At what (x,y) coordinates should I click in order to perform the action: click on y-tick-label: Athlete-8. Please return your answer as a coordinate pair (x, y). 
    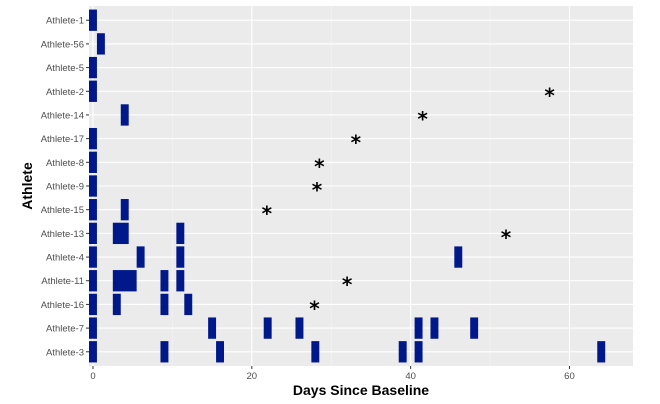
    Looking at the image, I should click on (65, 163).